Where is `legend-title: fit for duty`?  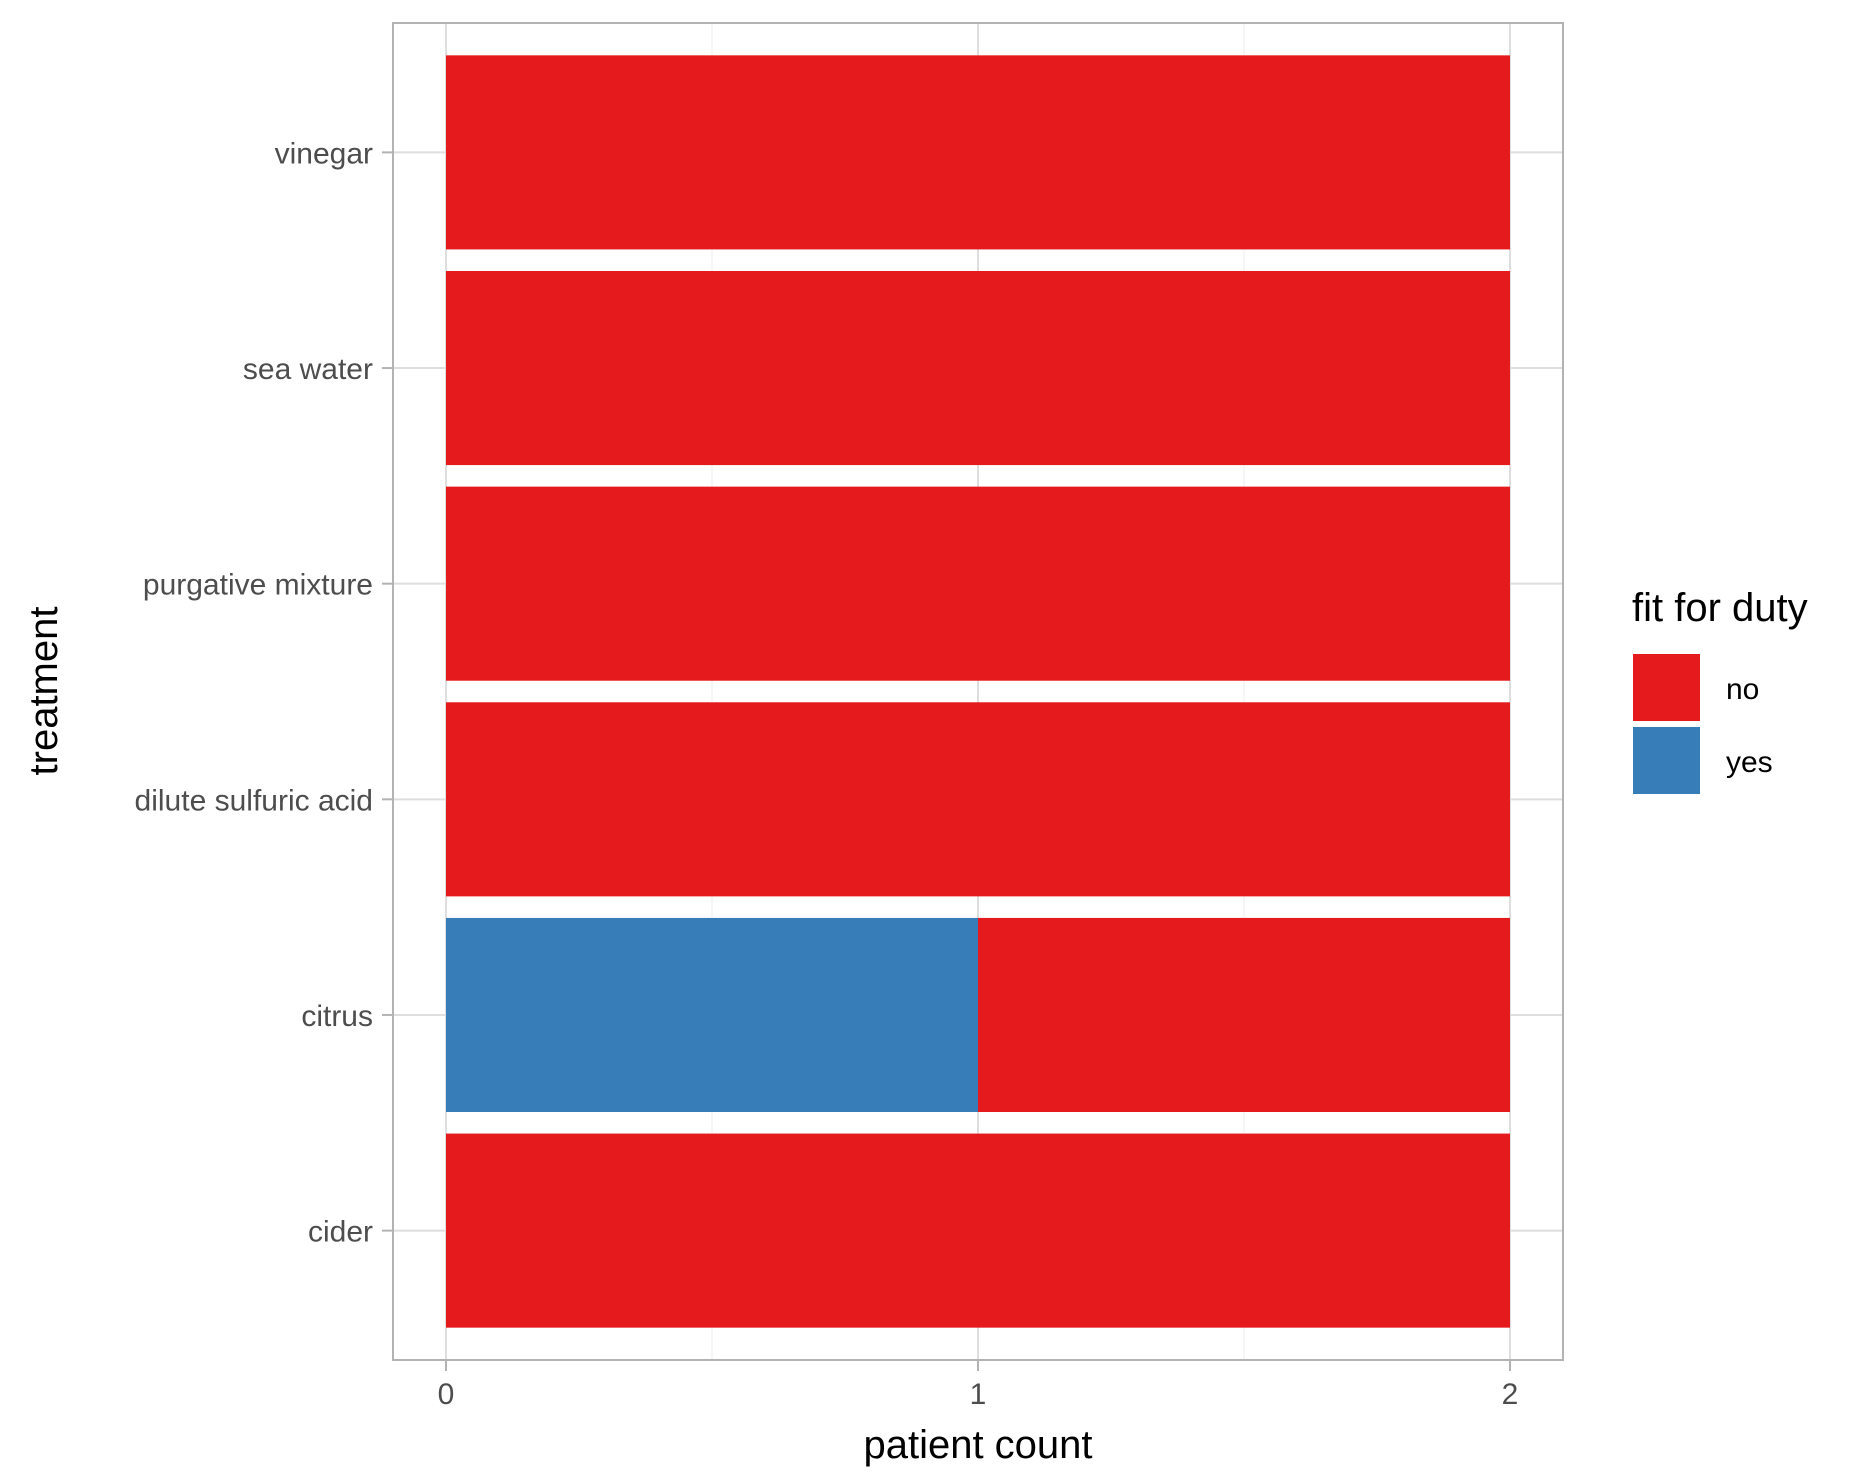 legend-title: fit for duty is located at coordinates (1720, 608).